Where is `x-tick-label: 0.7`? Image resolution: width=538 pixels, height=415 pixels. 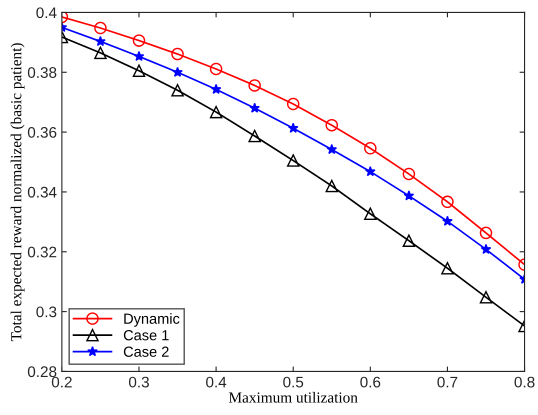
x-tick-label: 0.7 is located at coordinates (447, 382).